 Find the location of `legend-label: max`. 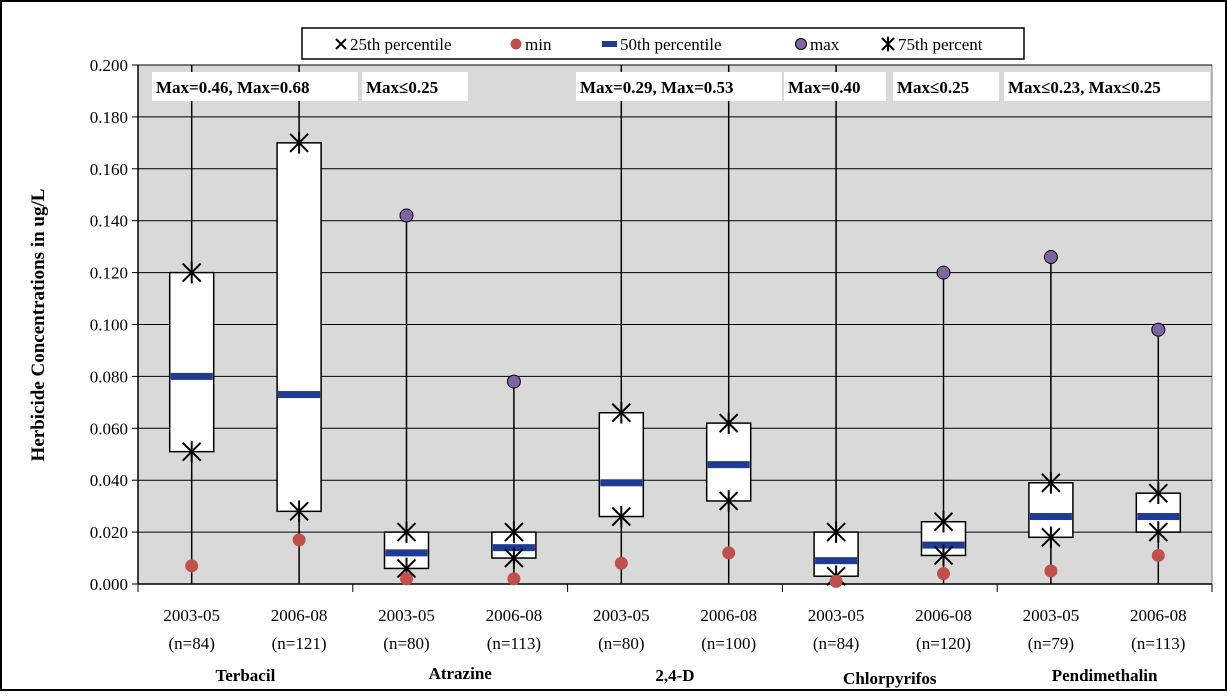

legend-label: max is located at coordinates (825, 44).